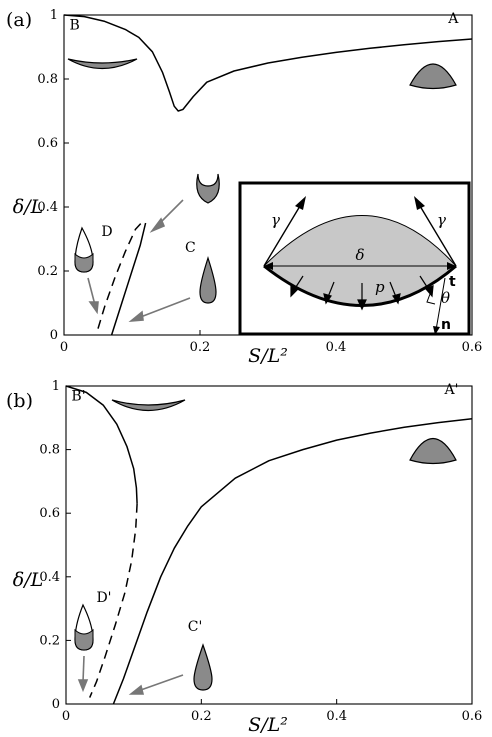 The width and height of the screenshot is (492, 737). I want to click on arrow-head-dashed, so click(93, 308).